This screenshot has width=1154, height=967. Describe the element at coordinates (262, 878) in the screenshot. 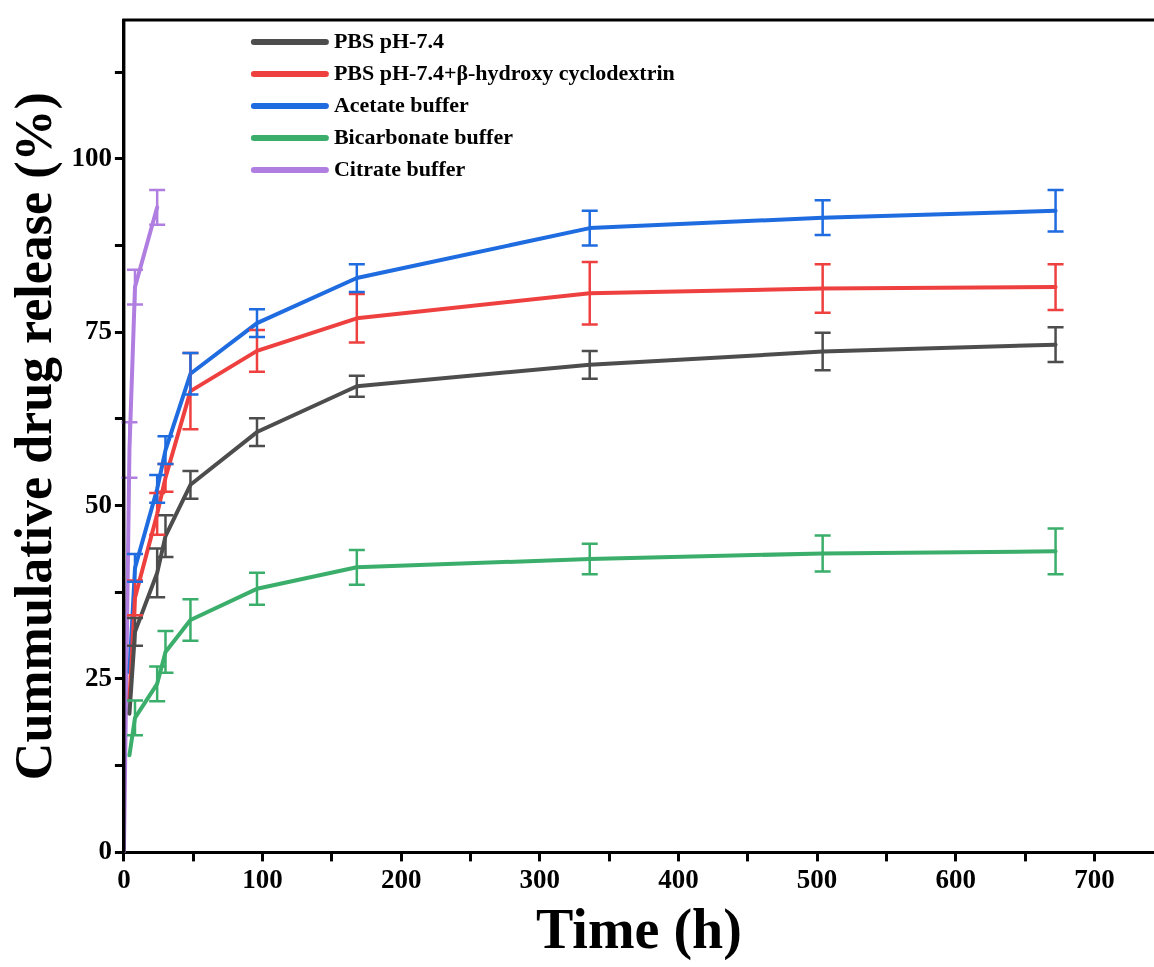

I see `x-tick-label: 100` at that location.